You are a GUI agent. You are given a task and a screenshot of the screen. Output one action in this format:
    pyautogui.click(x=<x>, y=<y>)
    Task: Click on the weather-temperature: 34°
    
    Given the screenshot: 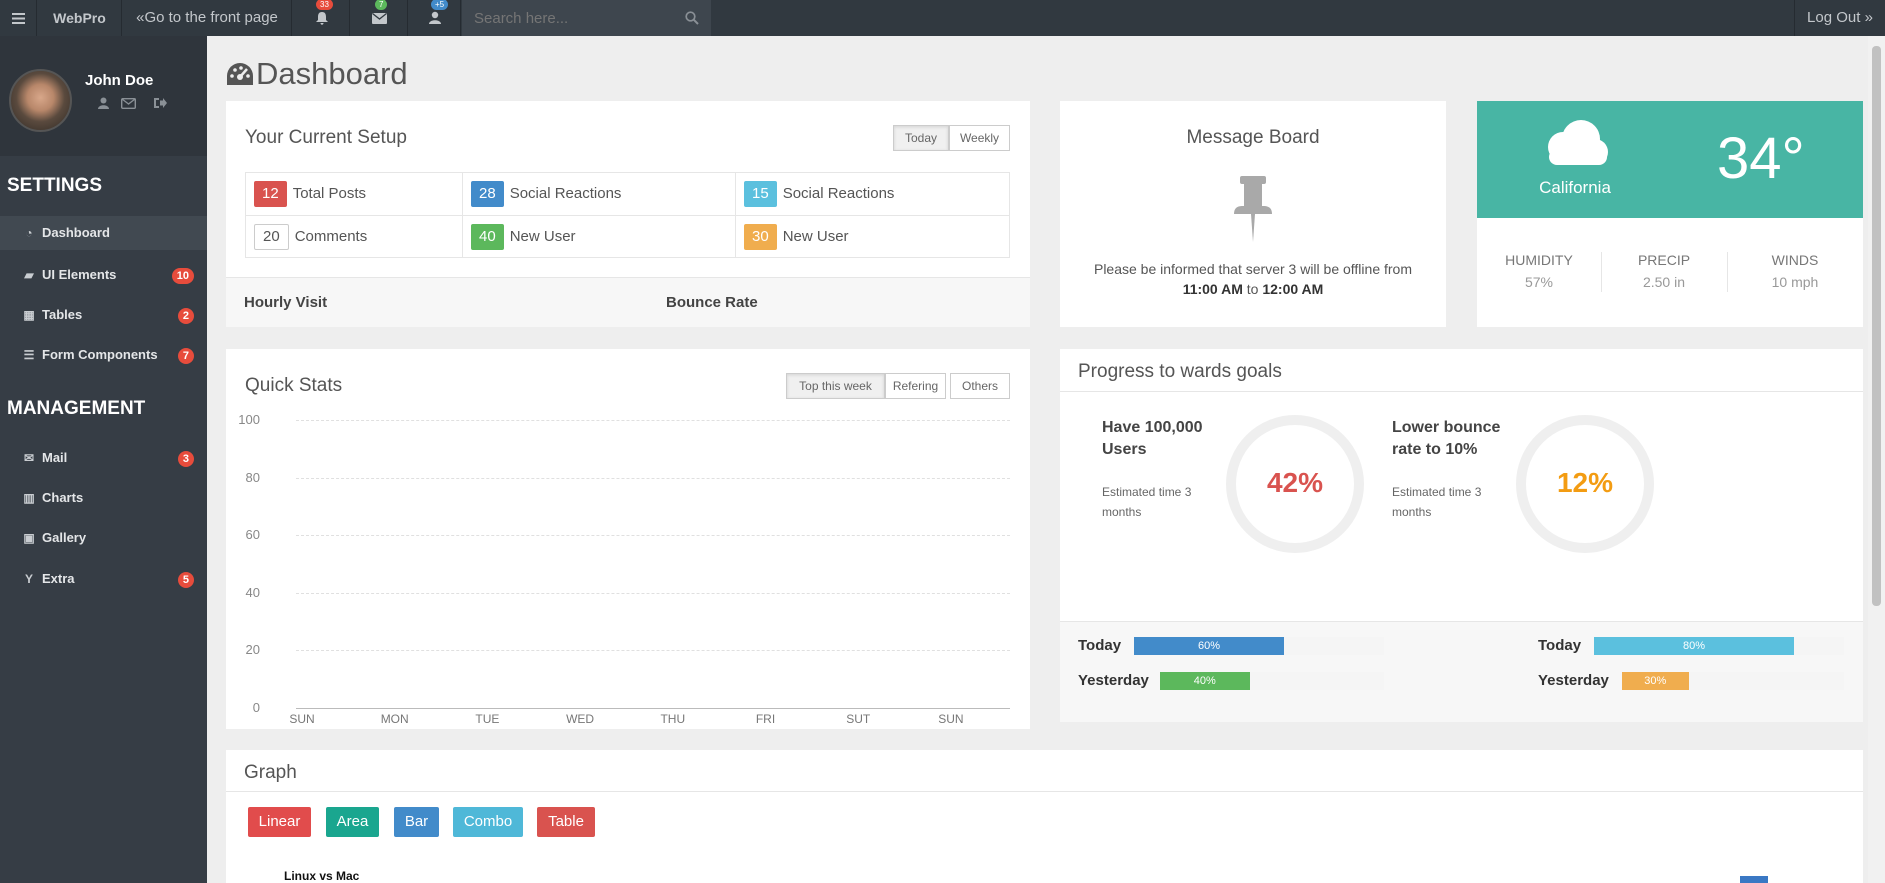 What is the action you would take?
    pyautogui.click(x=1761, y=158)
    